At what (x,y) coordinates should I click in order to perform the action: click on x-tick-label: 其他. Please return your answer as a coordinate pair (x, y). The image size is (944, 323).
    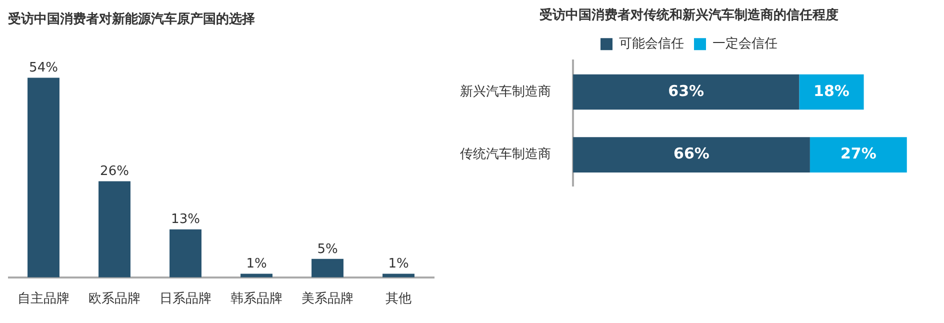
    Looking at the image, I should click on (399, 299).